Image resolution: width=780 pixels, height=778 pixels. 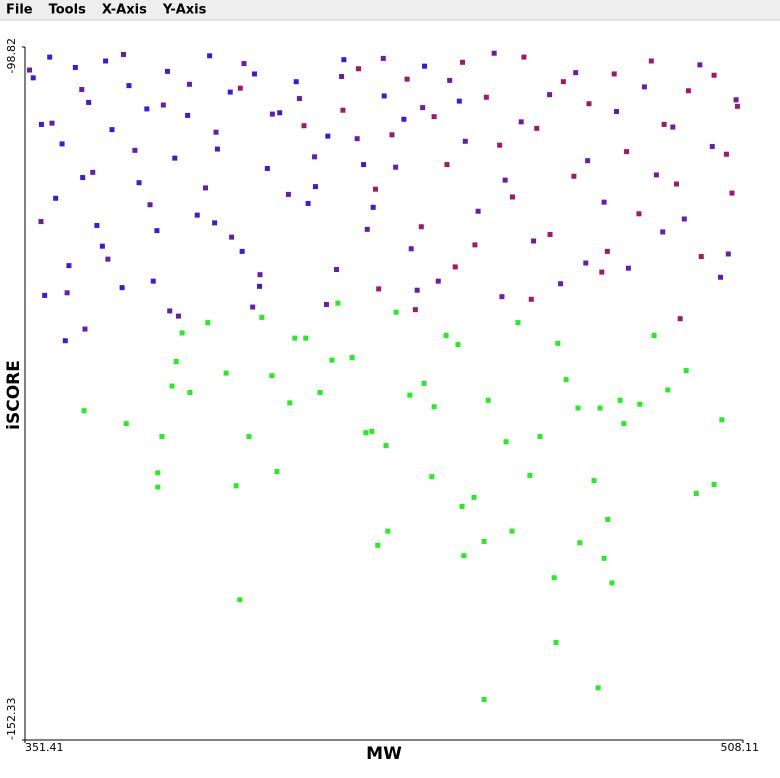 What do you see at coordinates (184, 10) in the screenshot?
I see `menu-item: Y-Axis` at bounding box center [184, 10].